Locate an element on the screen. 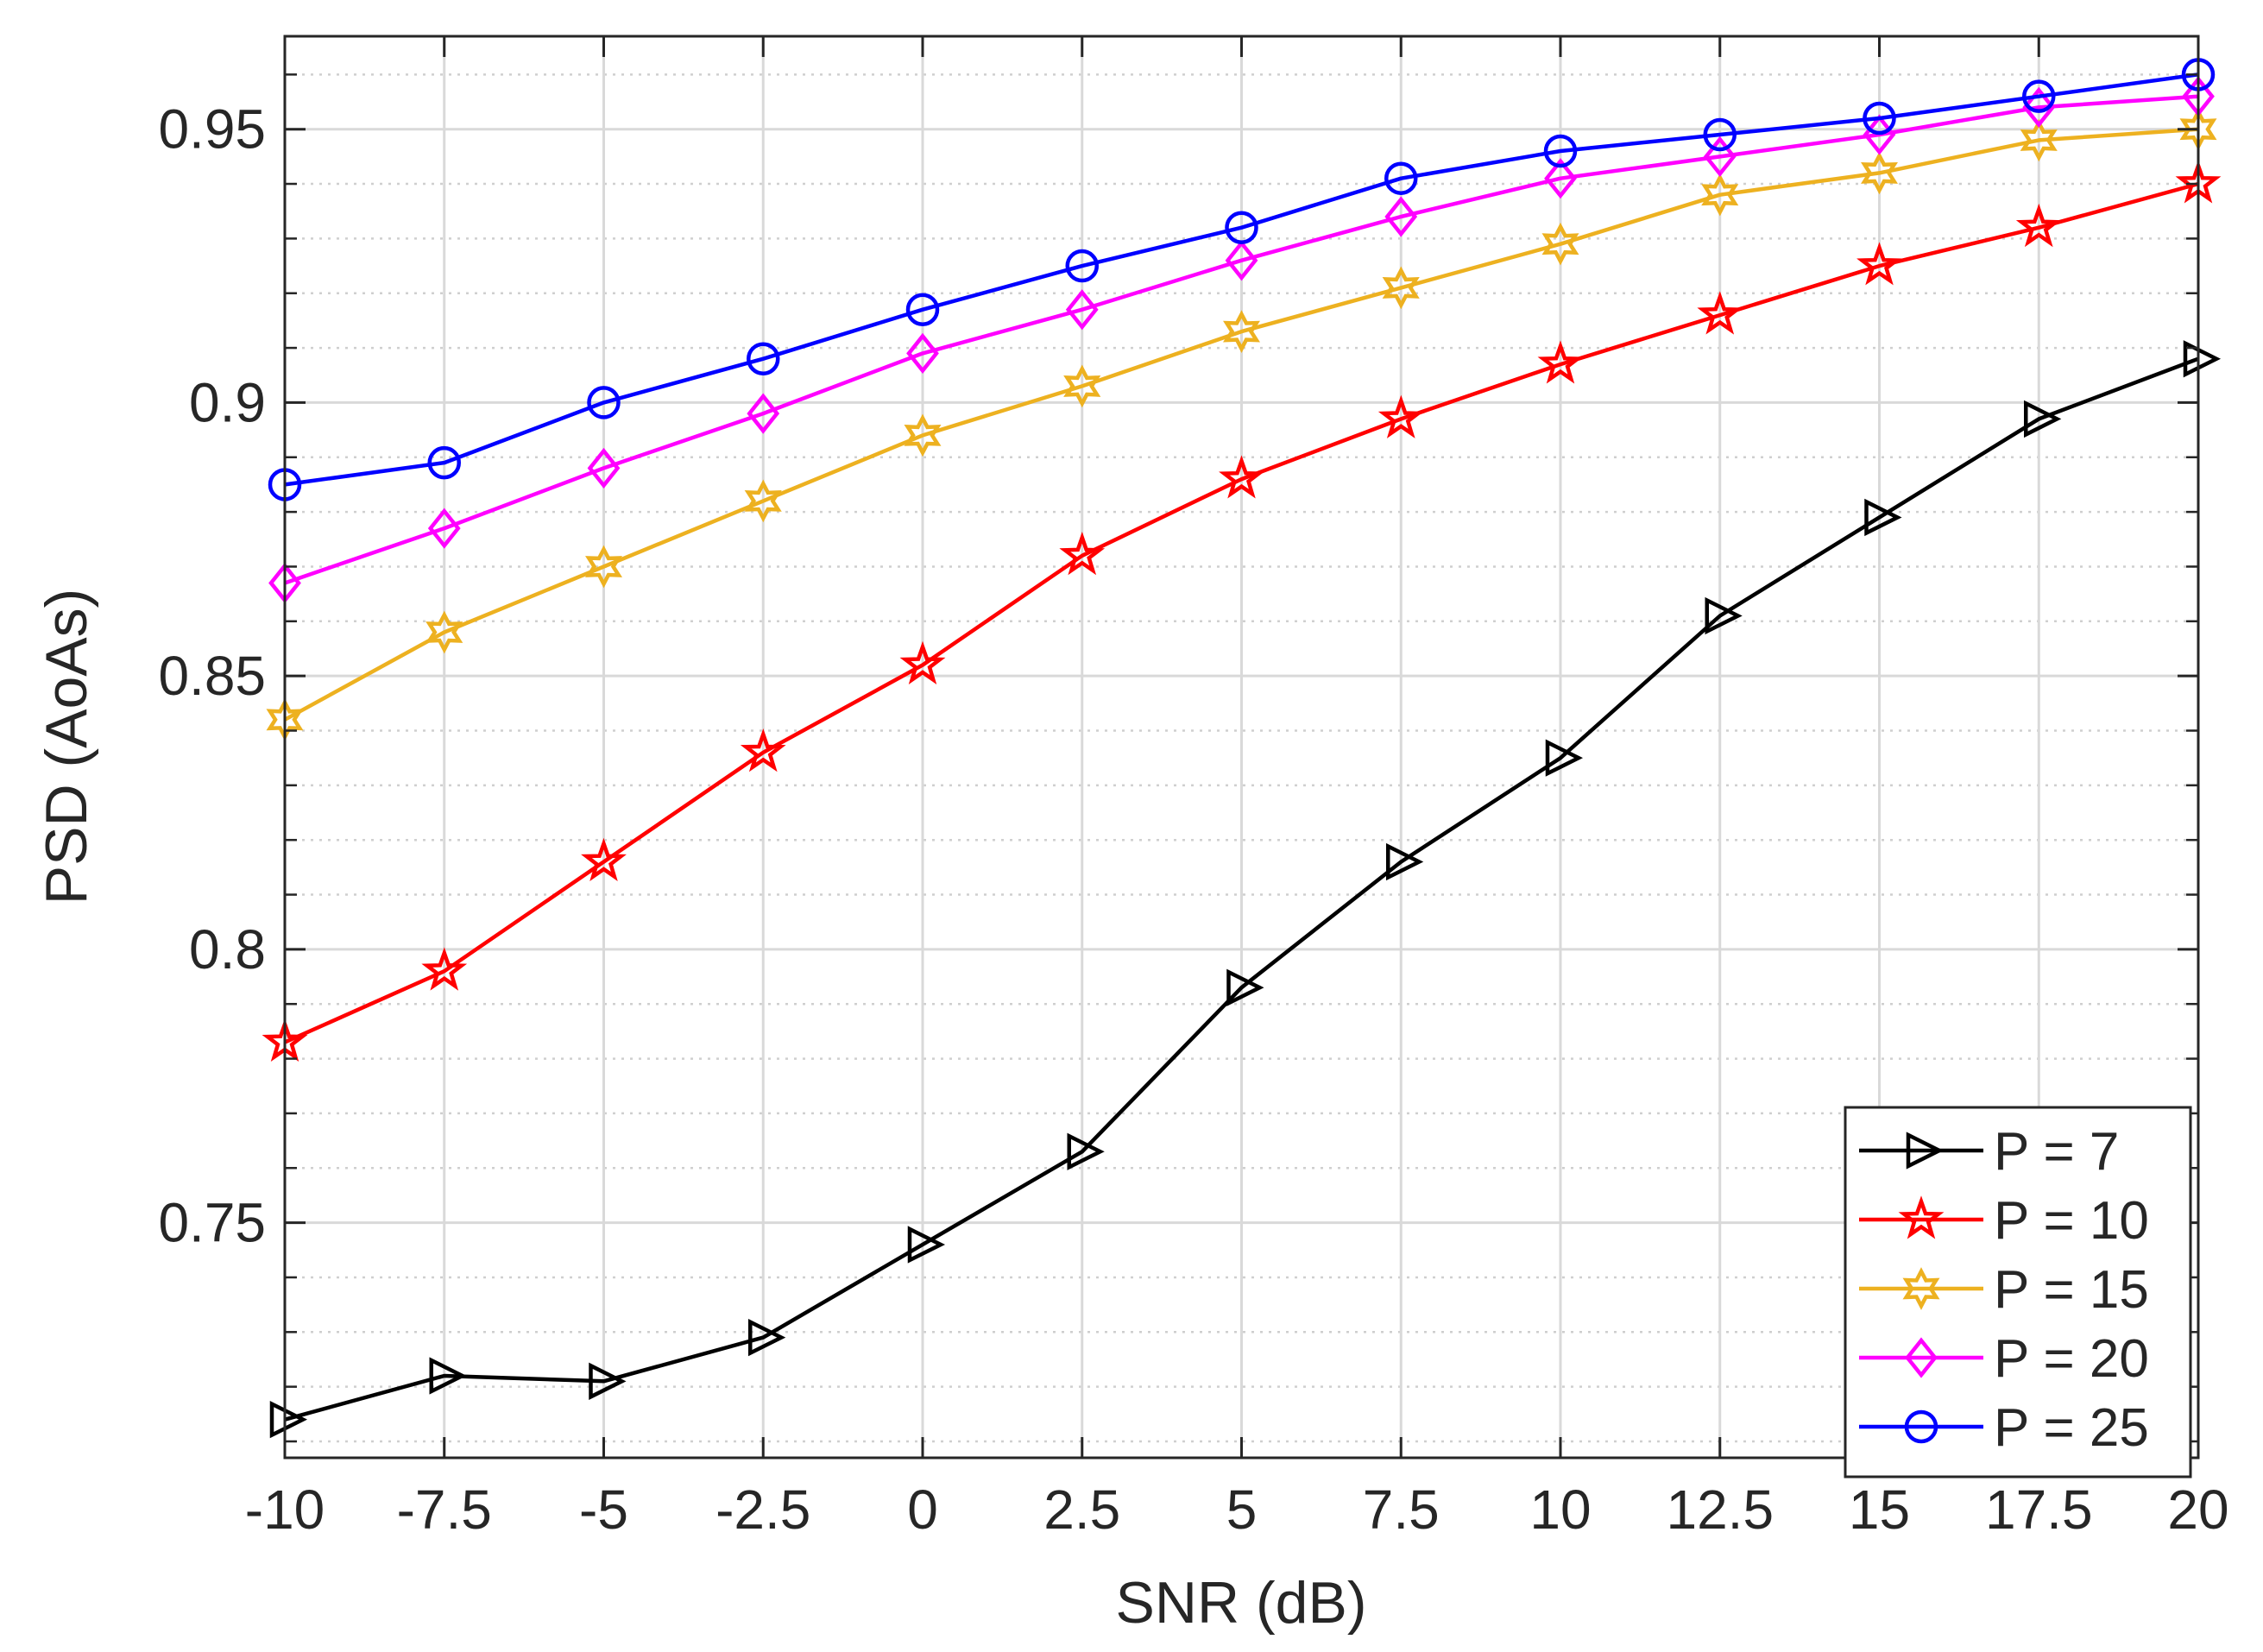 The image size is (2263, 1652). legend-entry: P = 25 is located at coordinates (2004, 1428).